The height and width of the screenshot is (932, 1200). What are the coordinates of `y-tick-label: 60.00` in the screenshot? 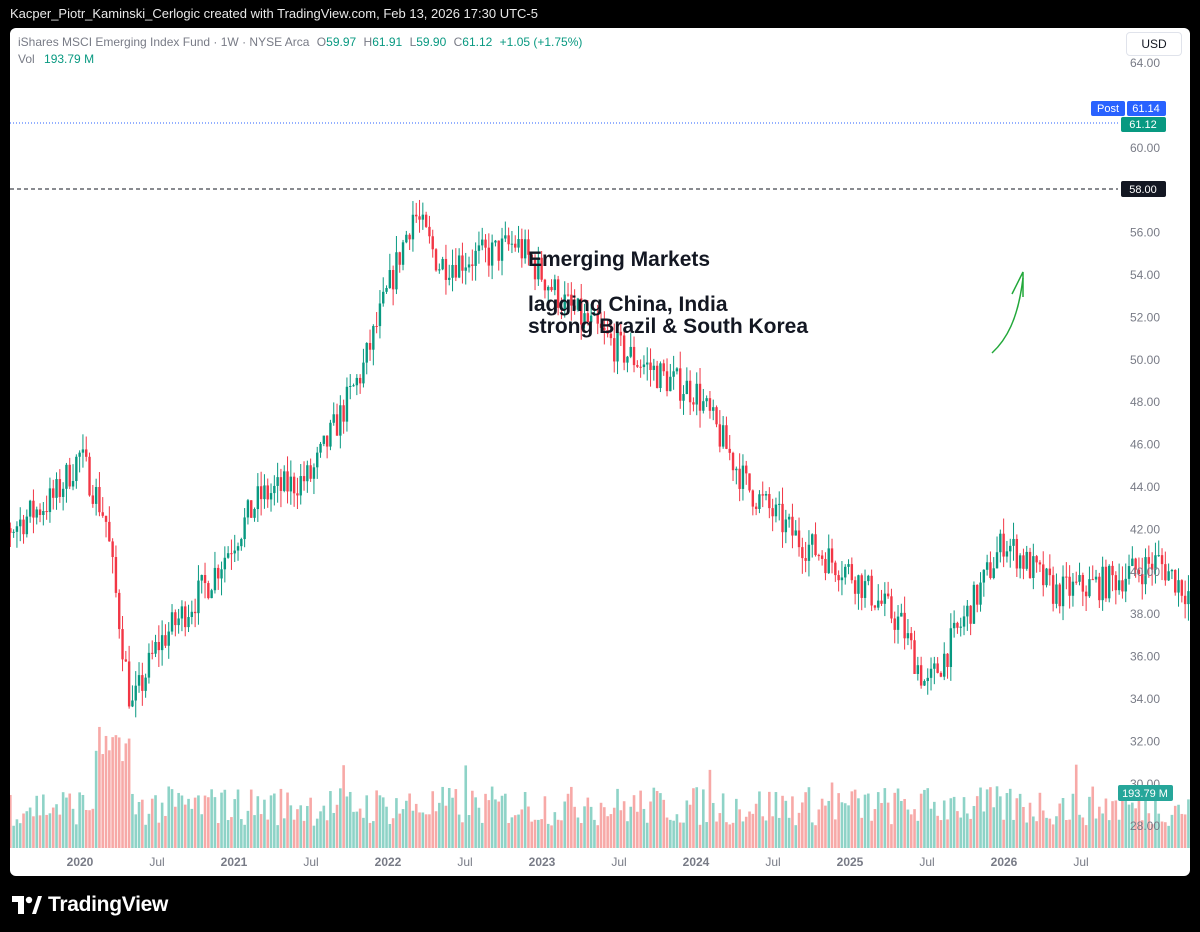 It's located at (1145, 148).